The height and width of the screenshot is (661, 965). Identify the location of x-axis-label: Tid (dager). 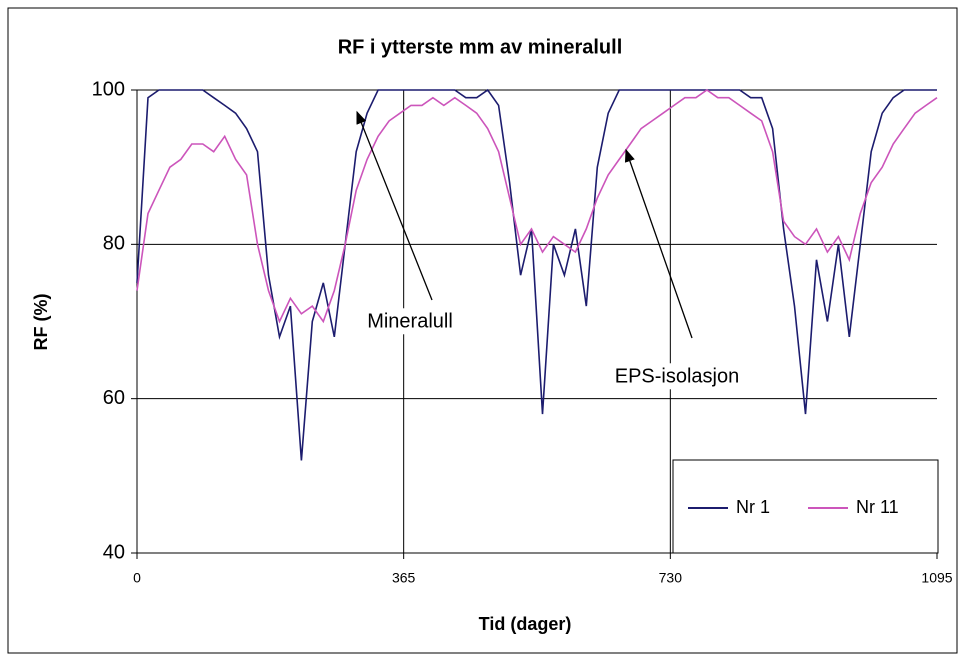
(525, 624).